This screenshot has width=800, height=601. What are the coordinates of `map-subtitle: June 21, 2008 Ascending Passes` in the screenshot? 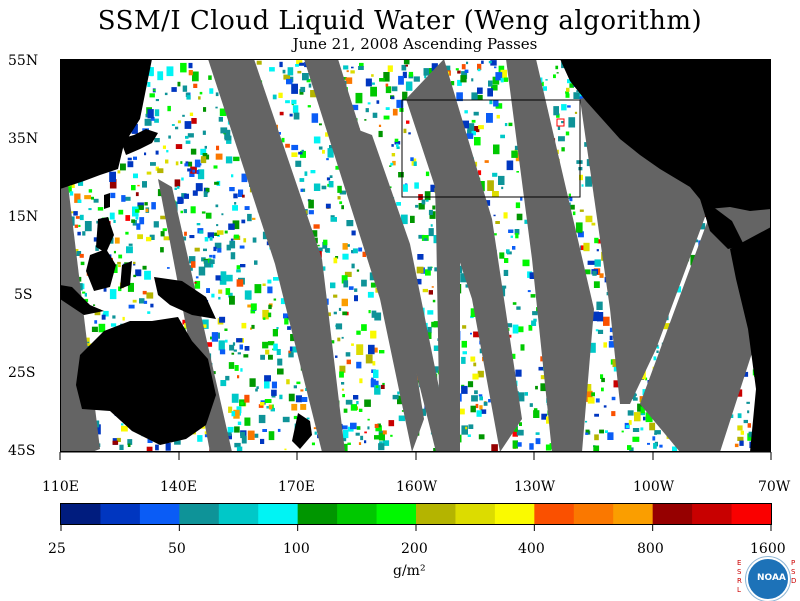 It's located at (415, 44).